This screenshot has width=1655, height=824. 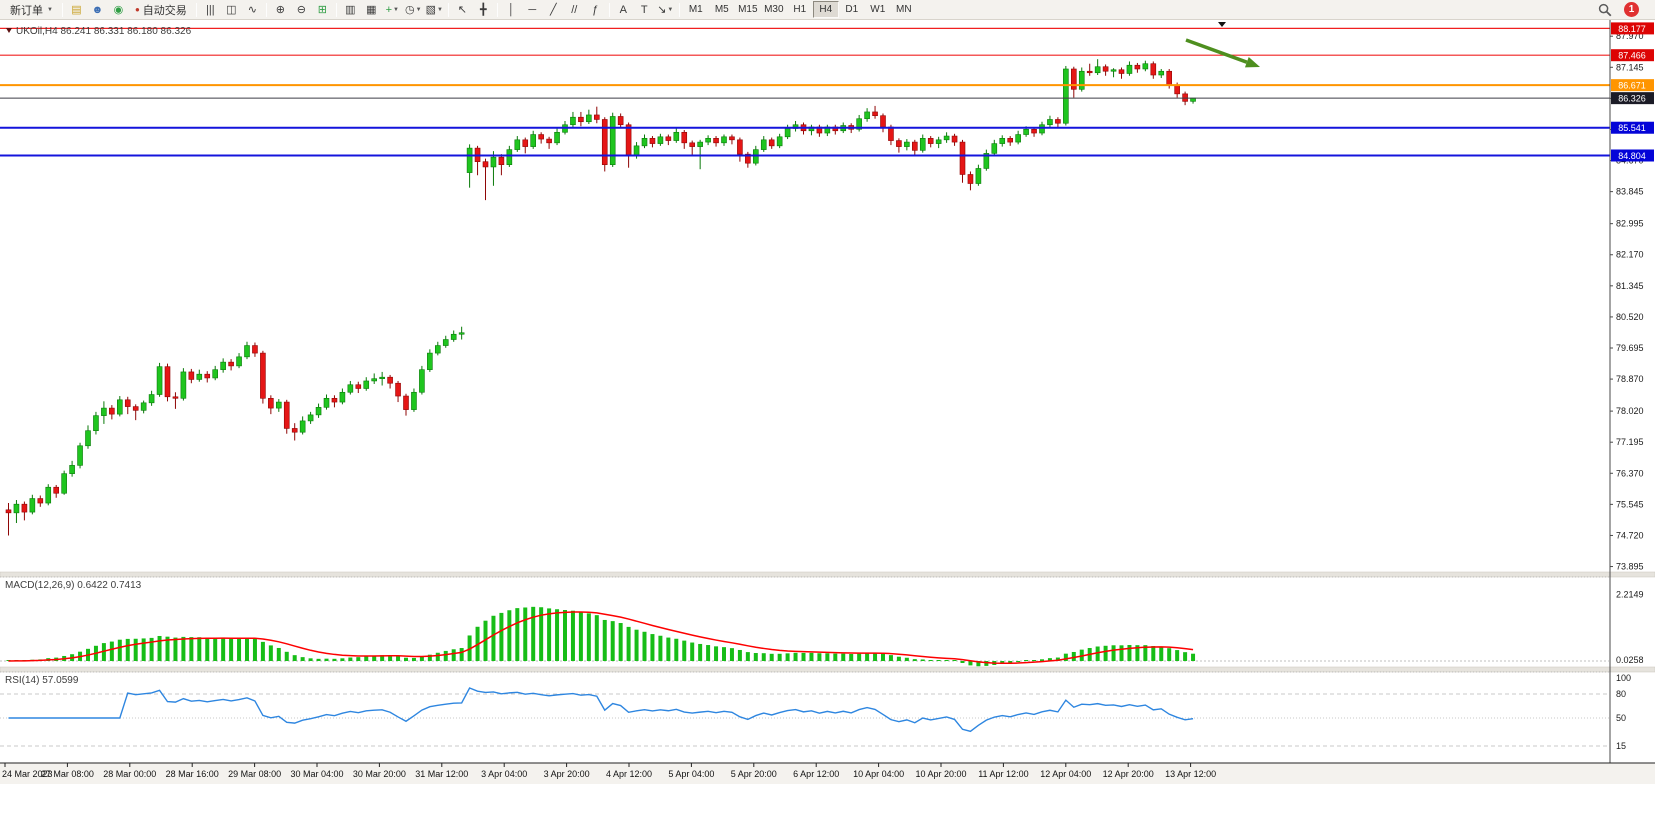 What do you see at coordinates (1252, 62) in the screenshot?
I see `trend-arrow-head` at bounding box center [1252, 62].